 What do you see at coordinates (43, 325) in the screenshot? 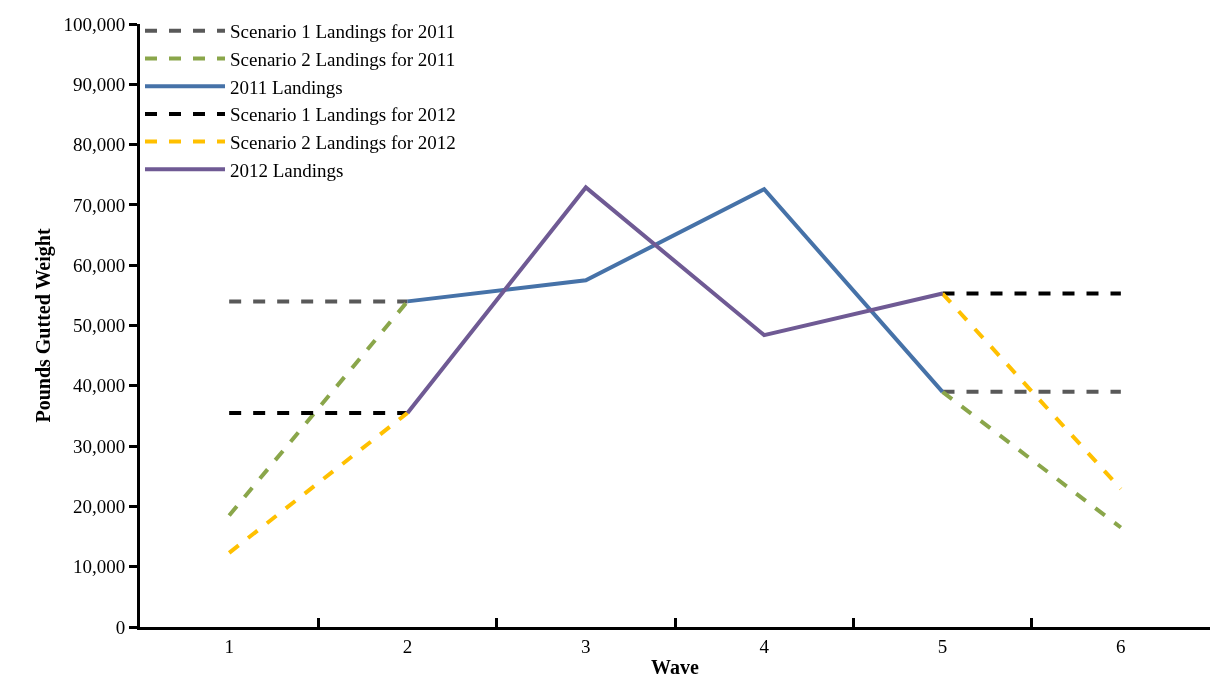
I see `y-axis-title: Pounds Gutted Weight` at bounding box center [43, 325].